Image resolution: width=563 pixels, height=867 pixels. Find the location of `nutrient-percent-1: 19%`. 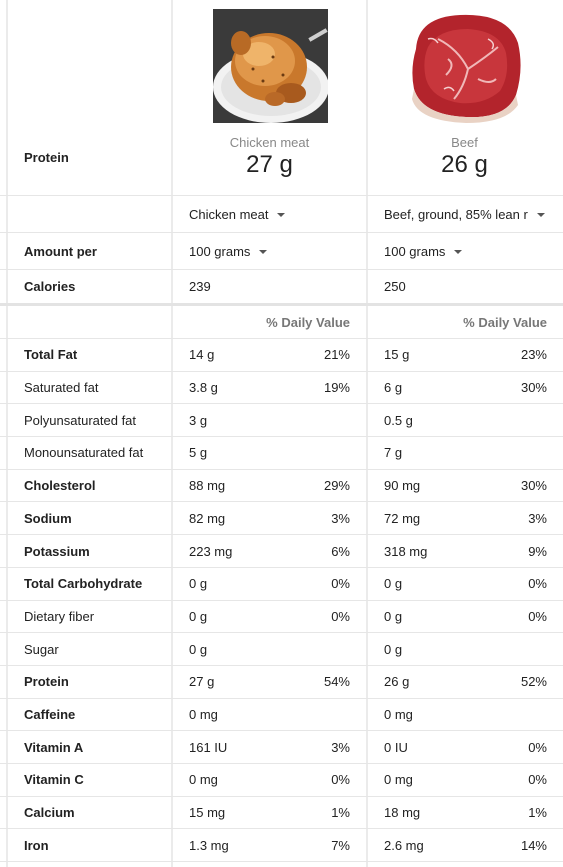

nutrient-percent-1: 19% is located at coordinates (336, 388).